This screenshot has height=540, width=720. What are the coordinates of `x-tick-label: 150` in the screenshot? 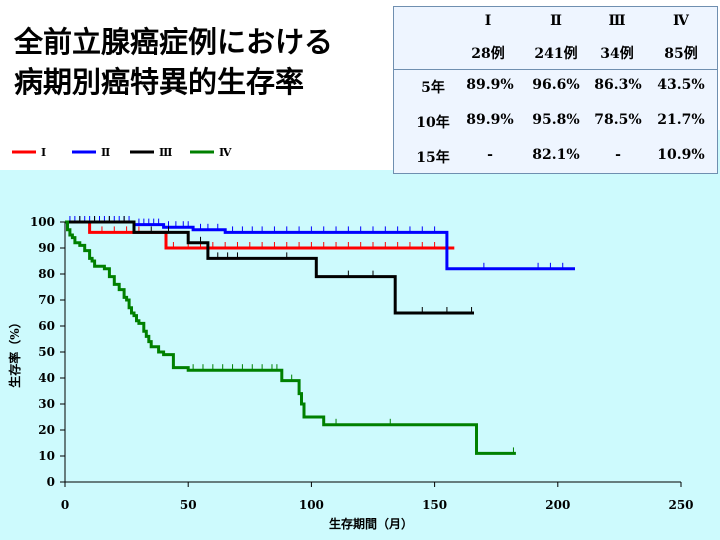 It's located at (434, 505).